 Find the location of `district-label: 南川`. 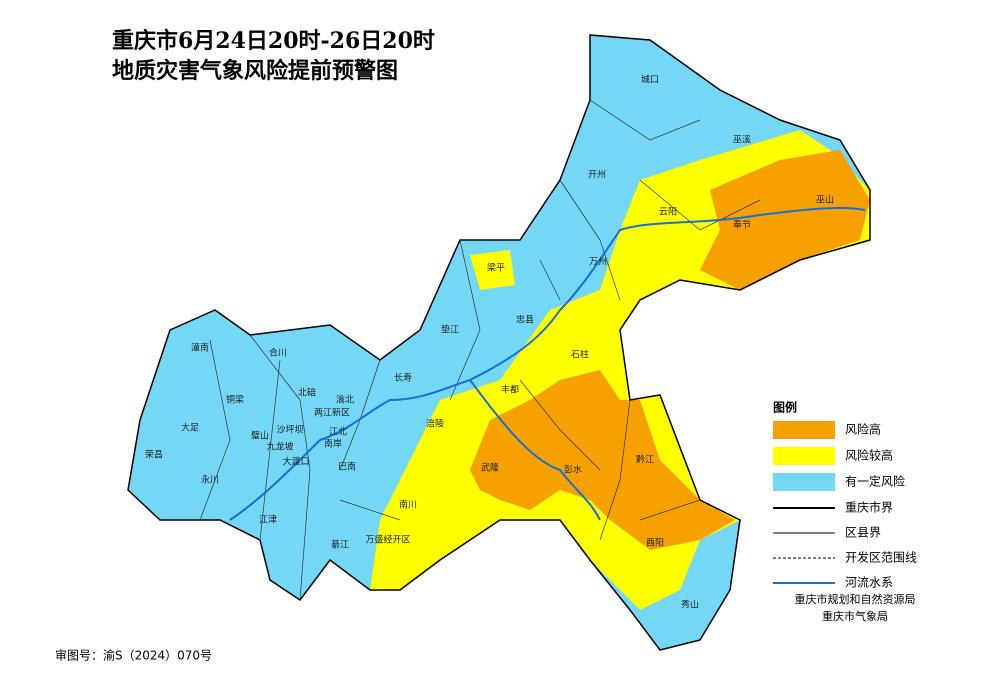

district-label: 南川 is located at coordinates (408, 505).